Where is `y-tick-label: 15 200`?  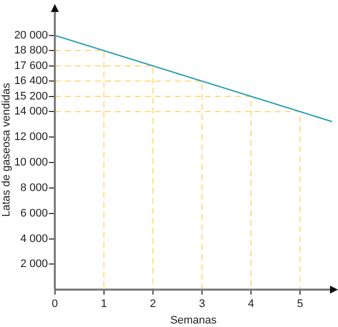
y-tick-label: 15 200 is located at coordinates (31, 96).